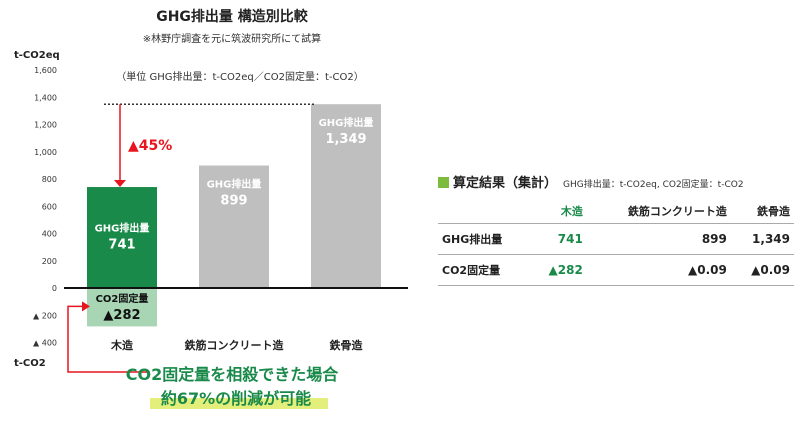 This screenshot has height=434, width=800. I want to click on y-tick-label: 400, so click(49, 234).